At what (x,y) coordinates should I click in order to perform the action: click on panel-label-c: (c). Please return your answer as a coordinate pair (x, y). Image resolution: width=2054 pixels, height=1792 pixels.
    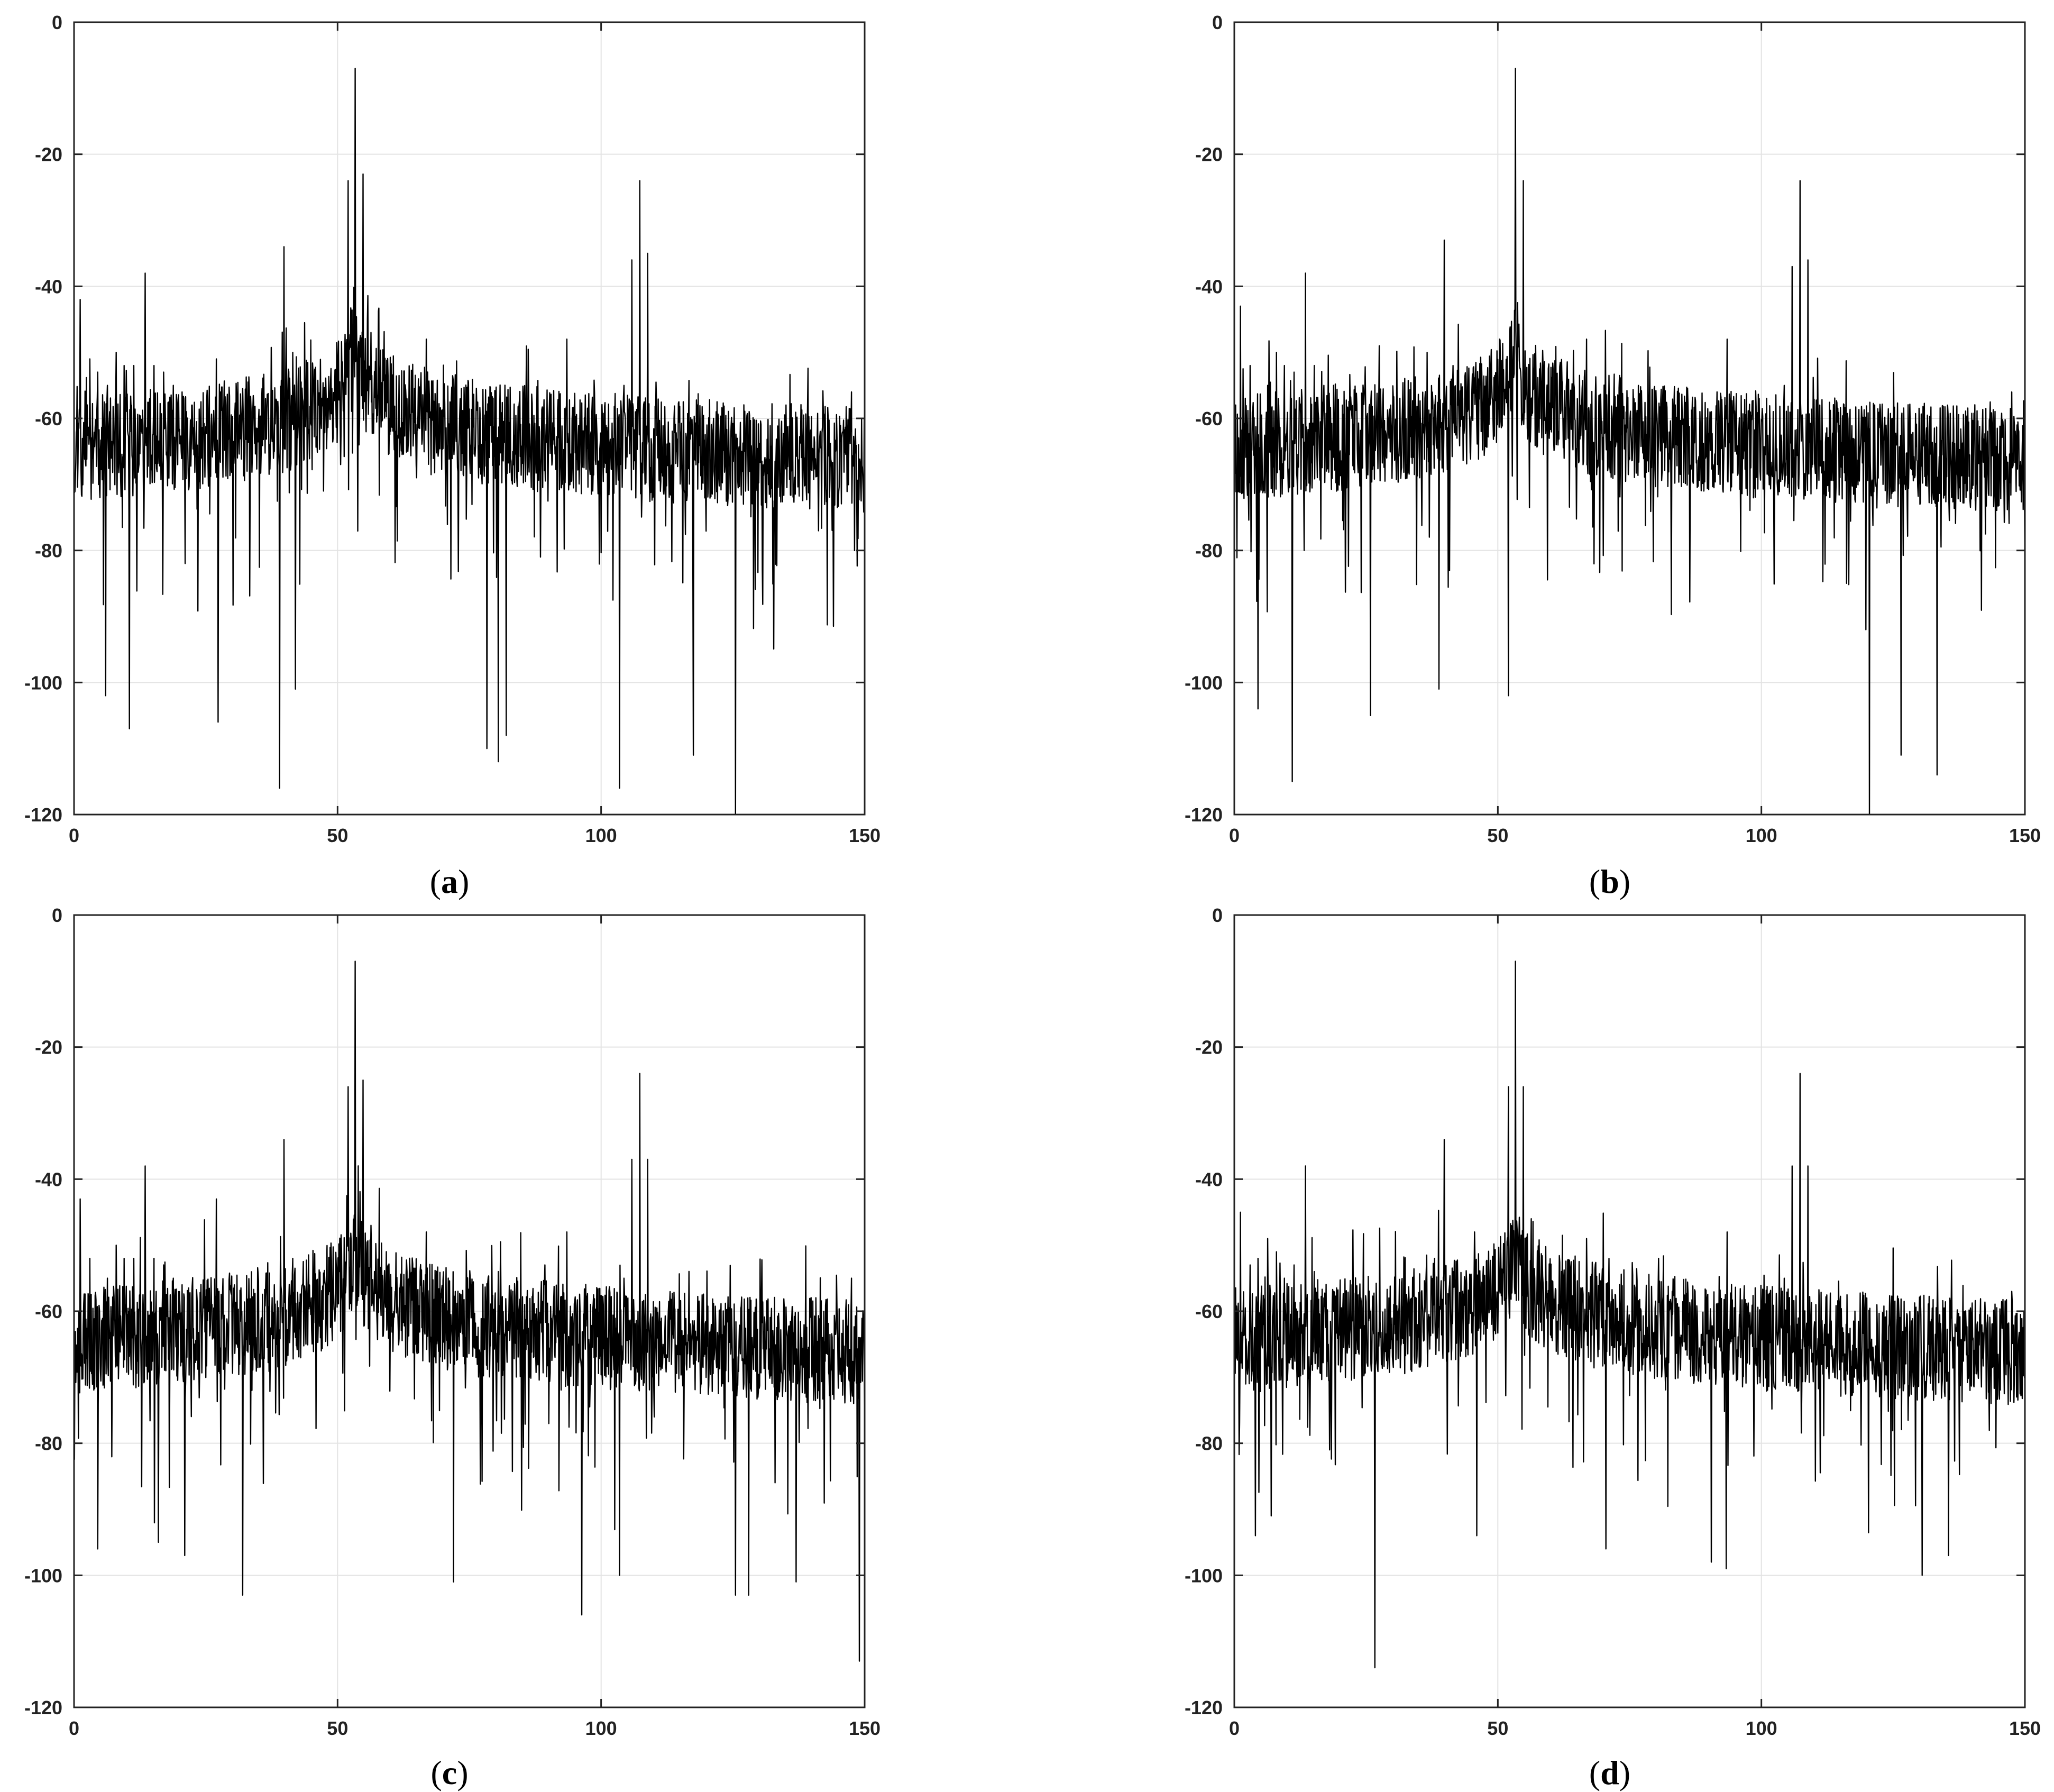
    Looking at the image, I should click on (449, 1772).